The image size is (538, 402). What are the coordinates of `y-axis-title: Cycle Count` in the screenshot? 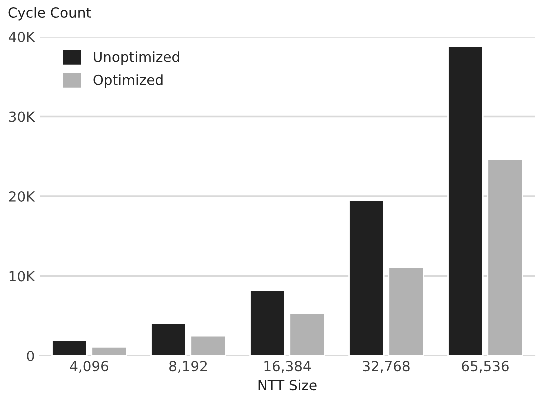 It's located at (50, 14).